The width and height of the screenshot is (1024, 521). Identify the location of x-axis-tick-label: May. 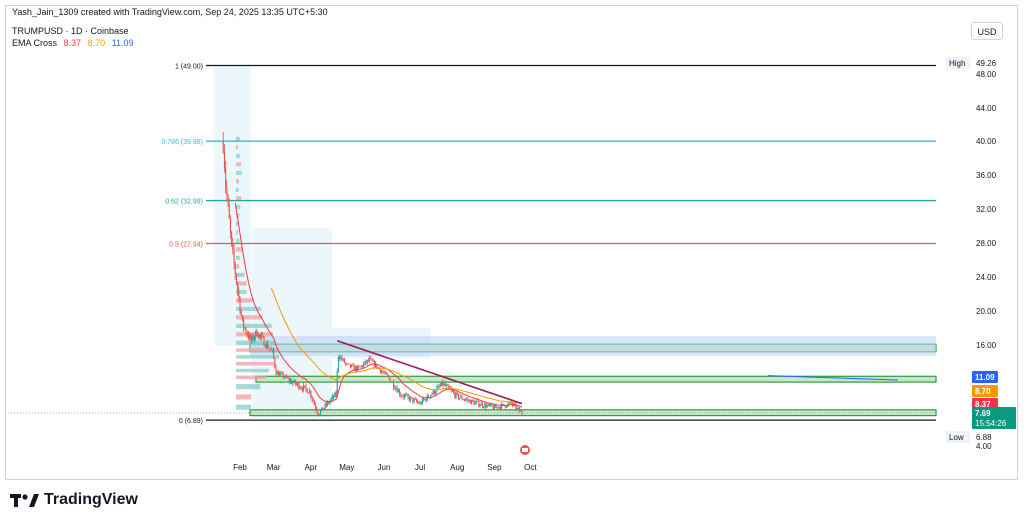
(346, 467).